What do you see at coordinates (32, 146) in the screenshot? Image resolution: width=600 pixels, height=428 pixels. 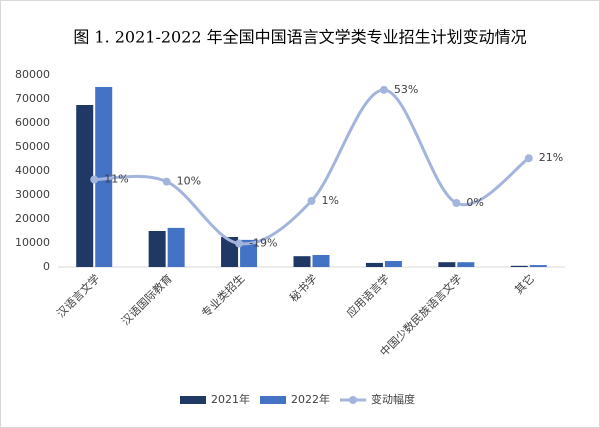 I see `y-tick-label: 50000` at bounding box center [32, 146].